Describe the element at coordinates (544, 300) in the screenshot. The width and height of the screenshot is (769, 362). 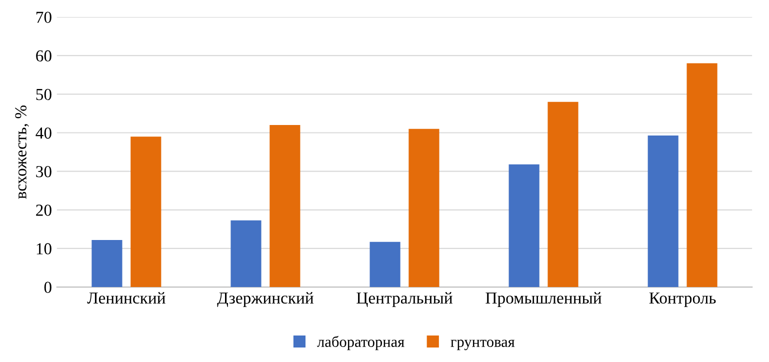
I see `x-tick-label: Промышленный` at that location.